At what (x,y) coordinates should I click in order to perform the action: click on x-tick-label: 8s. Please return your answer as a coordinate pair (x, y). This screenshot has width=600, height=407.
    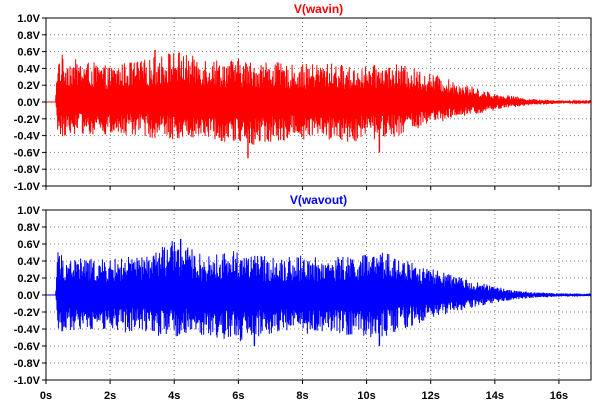
    Looking at the image, I should click on (302, 396).